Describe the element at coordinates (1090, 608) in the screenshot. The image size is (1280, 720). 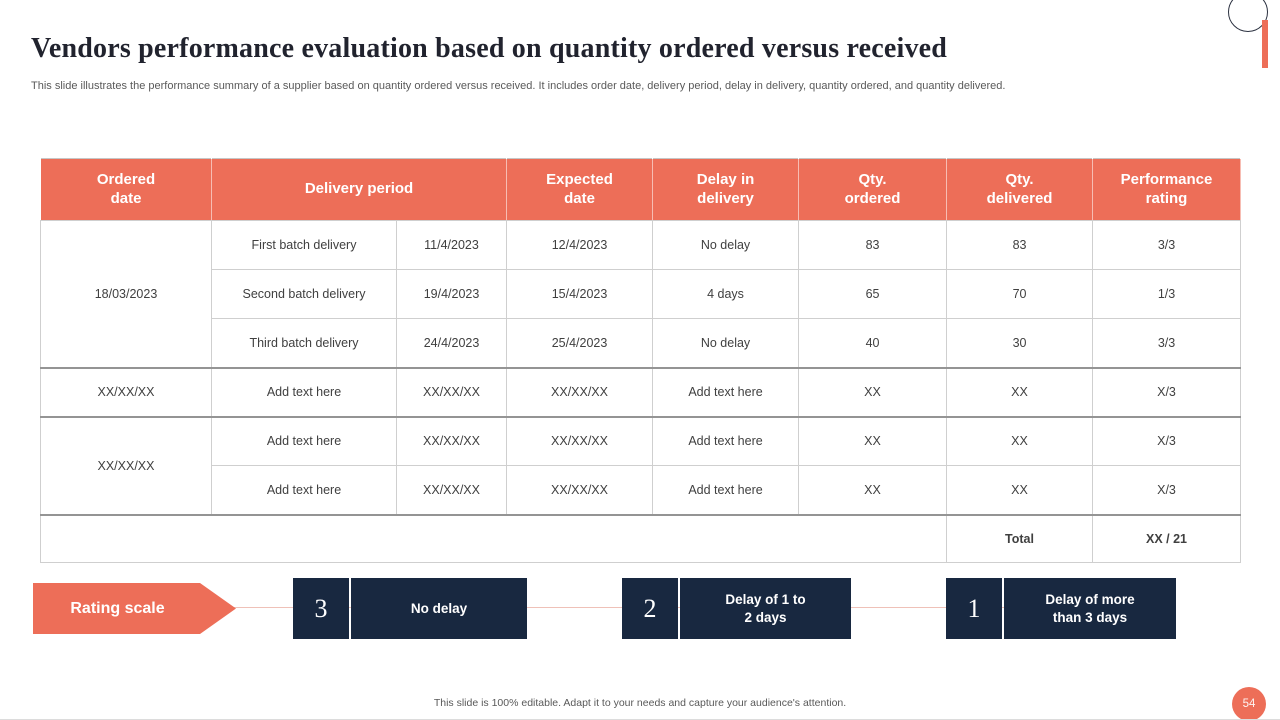
I see `rating-label-box: Delay of more than 3 days` at that location.